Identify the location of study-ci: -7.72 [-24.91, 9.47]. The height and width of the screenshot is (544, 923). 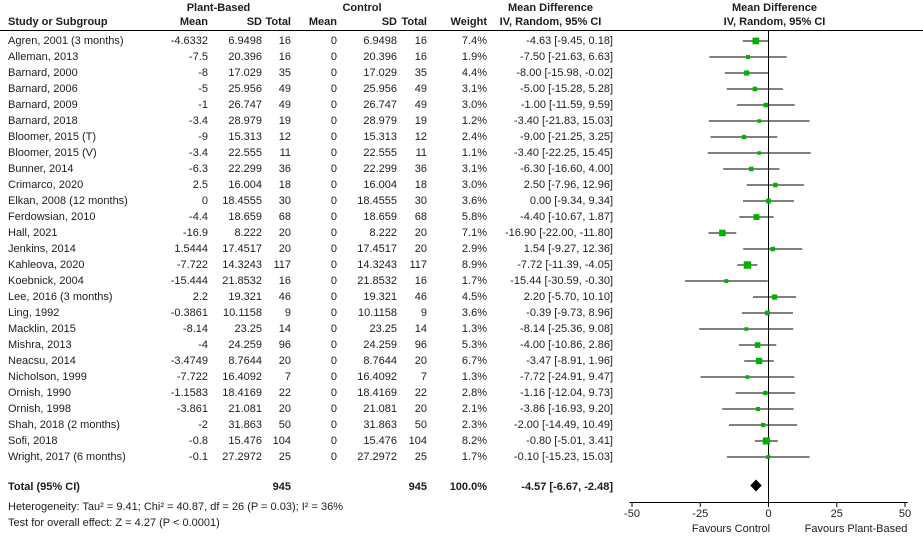
(566, 377).